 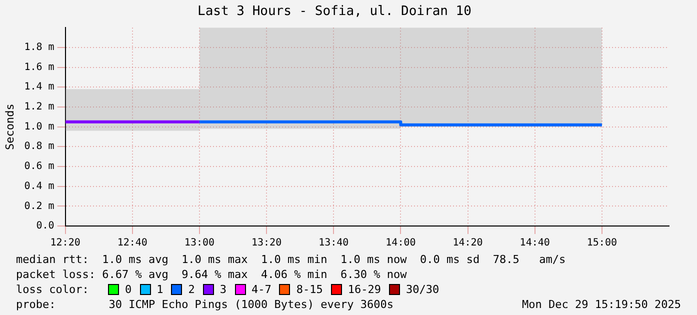 I want to click on x-tick-label: 13:40, so click(x=333, y=243).